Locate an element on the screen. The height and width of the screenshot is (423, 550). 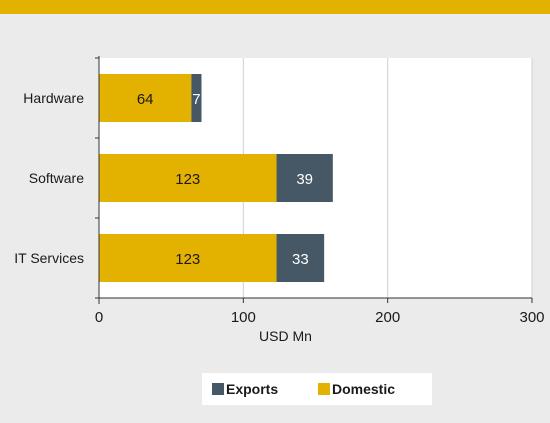
legend-label-domestic: Domestic is located at coordinates (363, 389).